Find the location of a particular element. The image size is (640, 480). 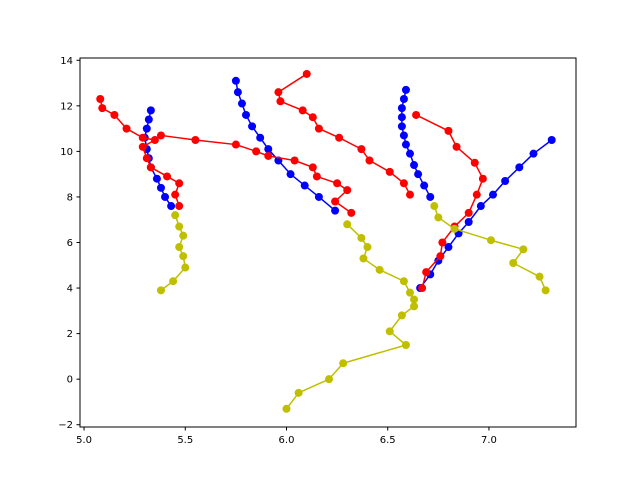

x-tick-label: 6.0 is located at coordinates (287, 440).